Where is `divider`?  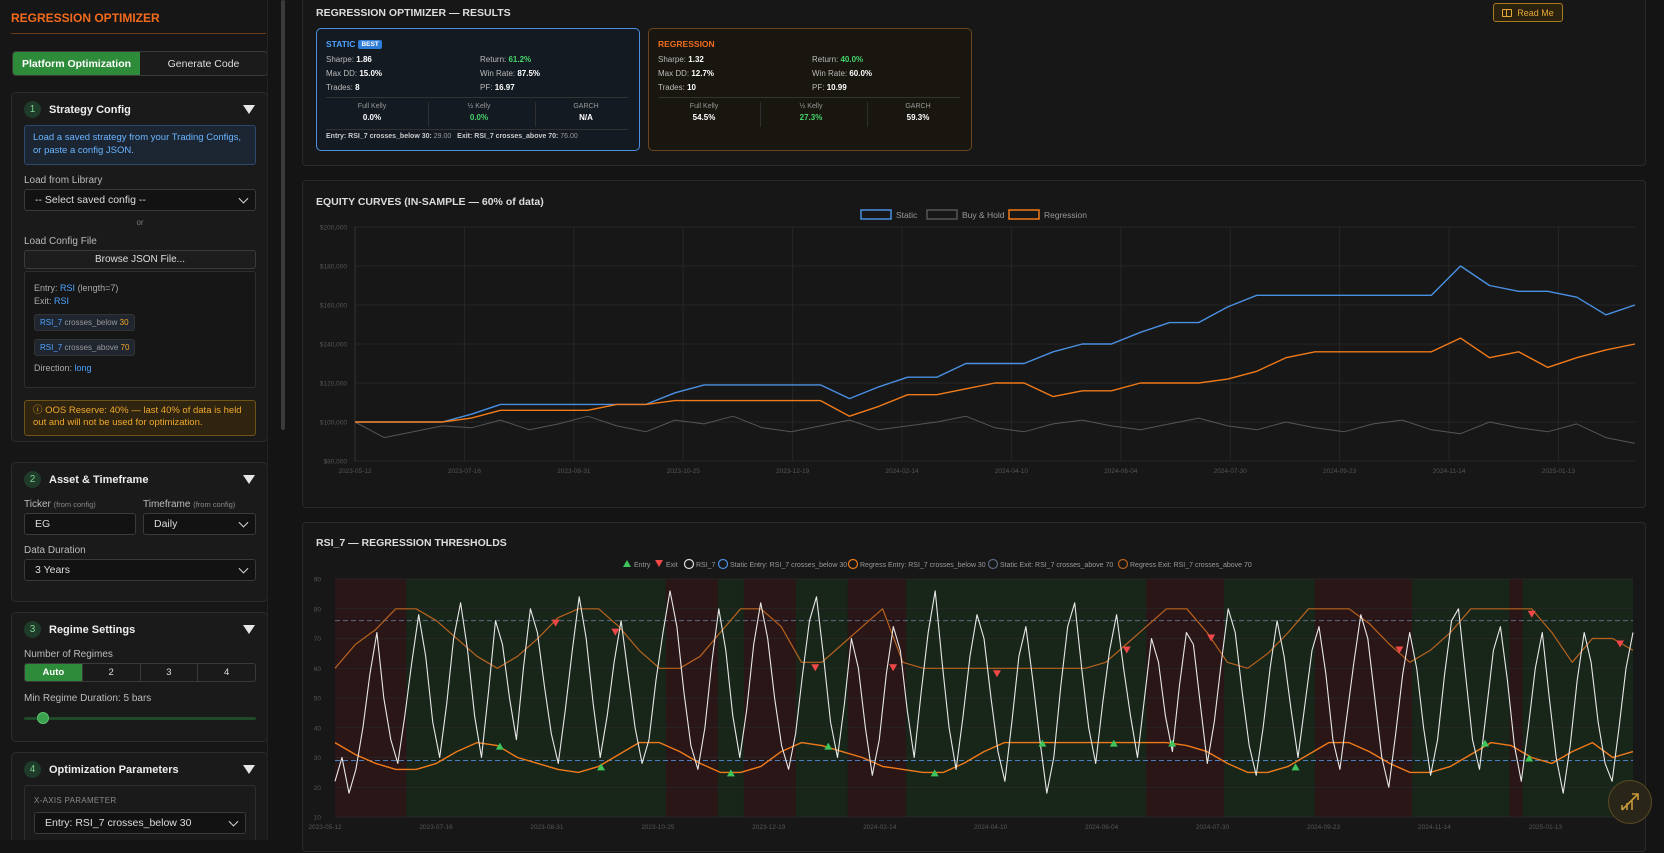 divider is located at coordinates (760, 114).